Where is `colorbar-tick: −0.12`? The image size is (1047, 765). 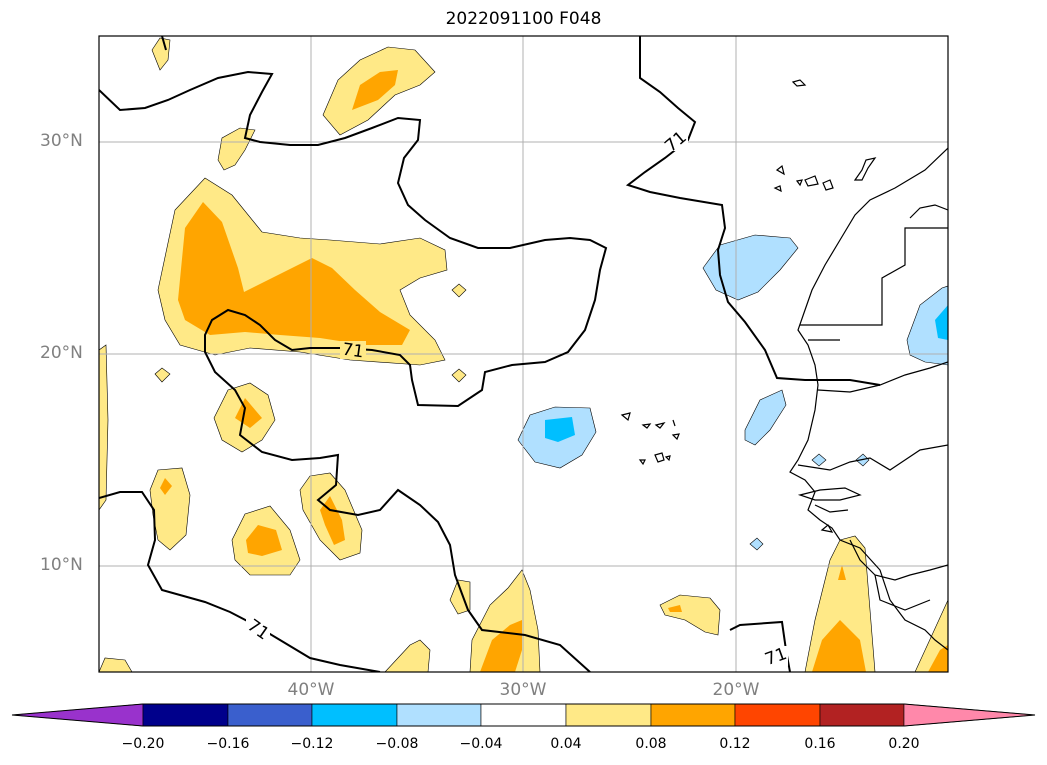 colorbar-tick: −0.12 is located at coordinates (312, 744).